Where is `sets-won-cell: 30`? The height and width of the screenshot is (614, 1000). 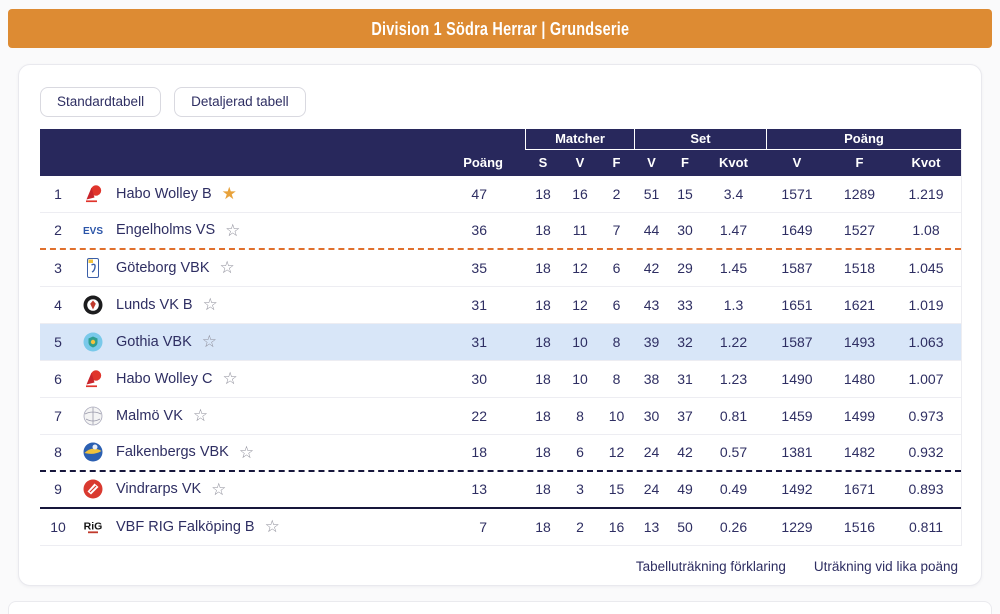 sets-won-cell: 30 is located at coordinates (651, 415).